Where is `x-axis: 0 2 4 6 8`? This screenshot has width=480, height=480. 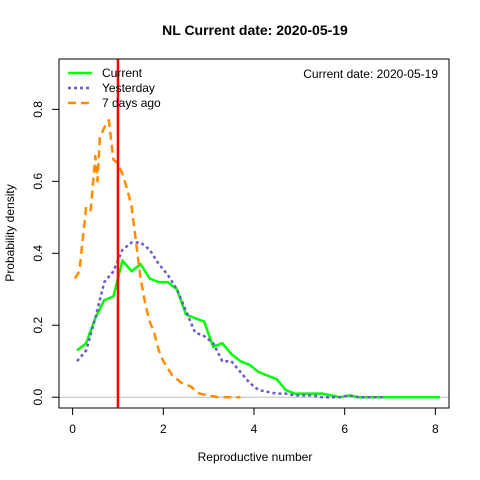
x-axis: 0 2 4 6 8 is located at coordinates (254, 421).